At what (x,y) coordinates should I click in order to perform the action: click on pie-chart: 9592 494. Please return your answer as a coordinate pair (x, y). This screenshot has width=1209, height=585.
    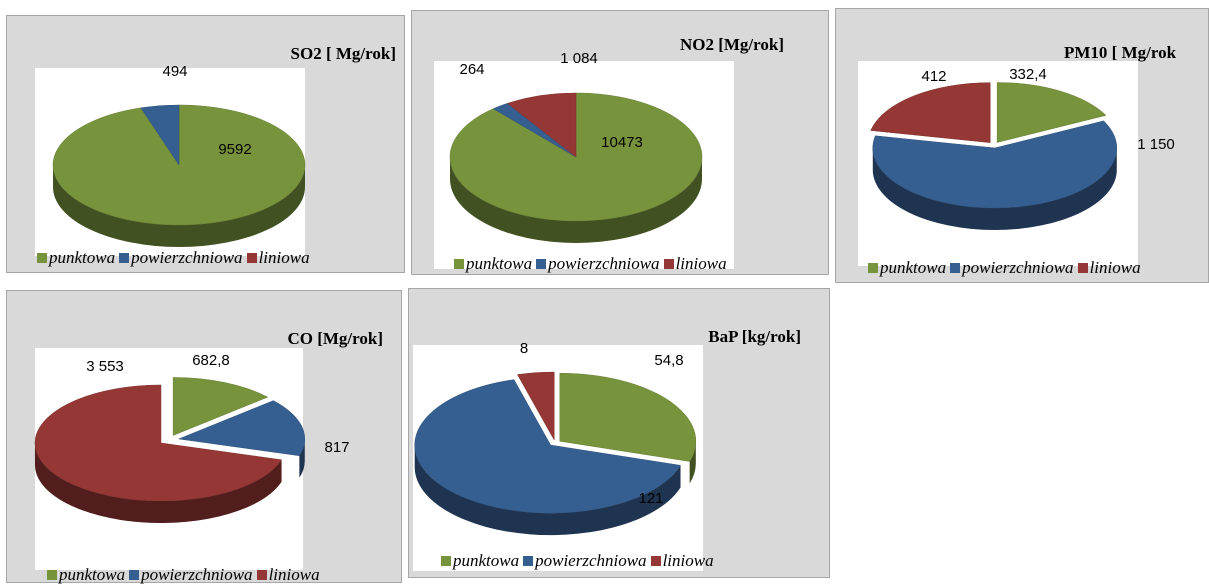
    Looking at the image, I should click on (179, 155).